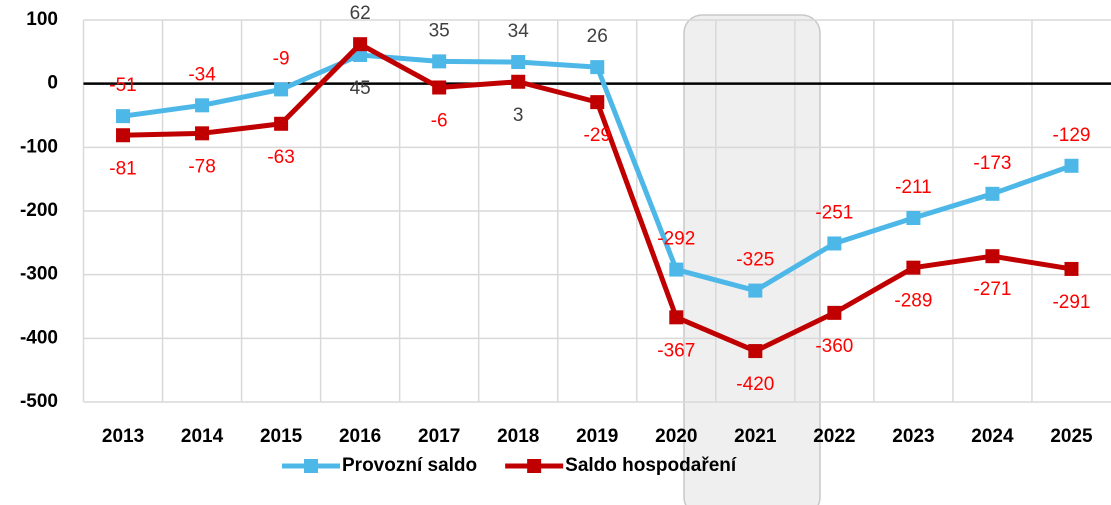  I want to click on data-label: -129, so click(1071, 135).